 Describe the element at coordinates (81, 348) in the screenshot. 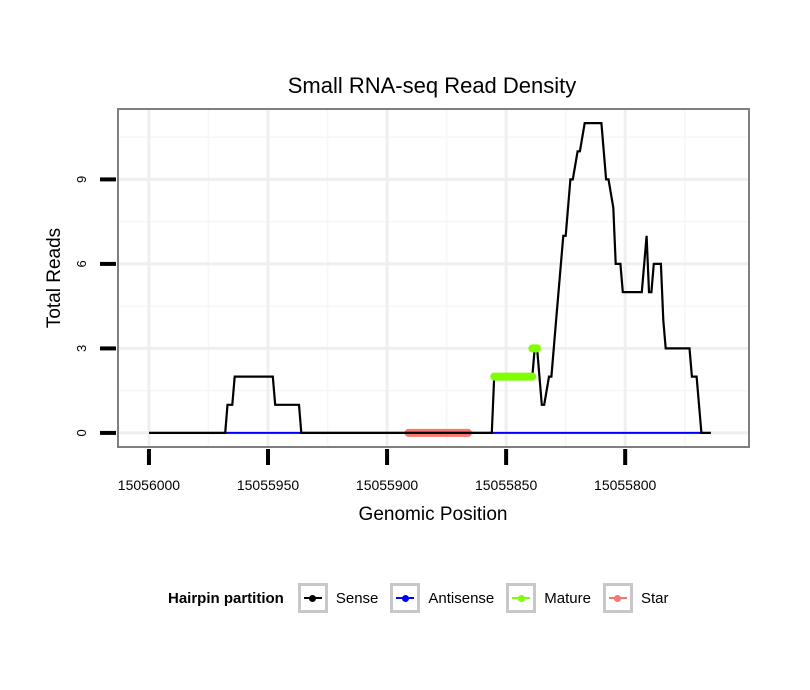

I see `y-tick-label: 3` at that location.